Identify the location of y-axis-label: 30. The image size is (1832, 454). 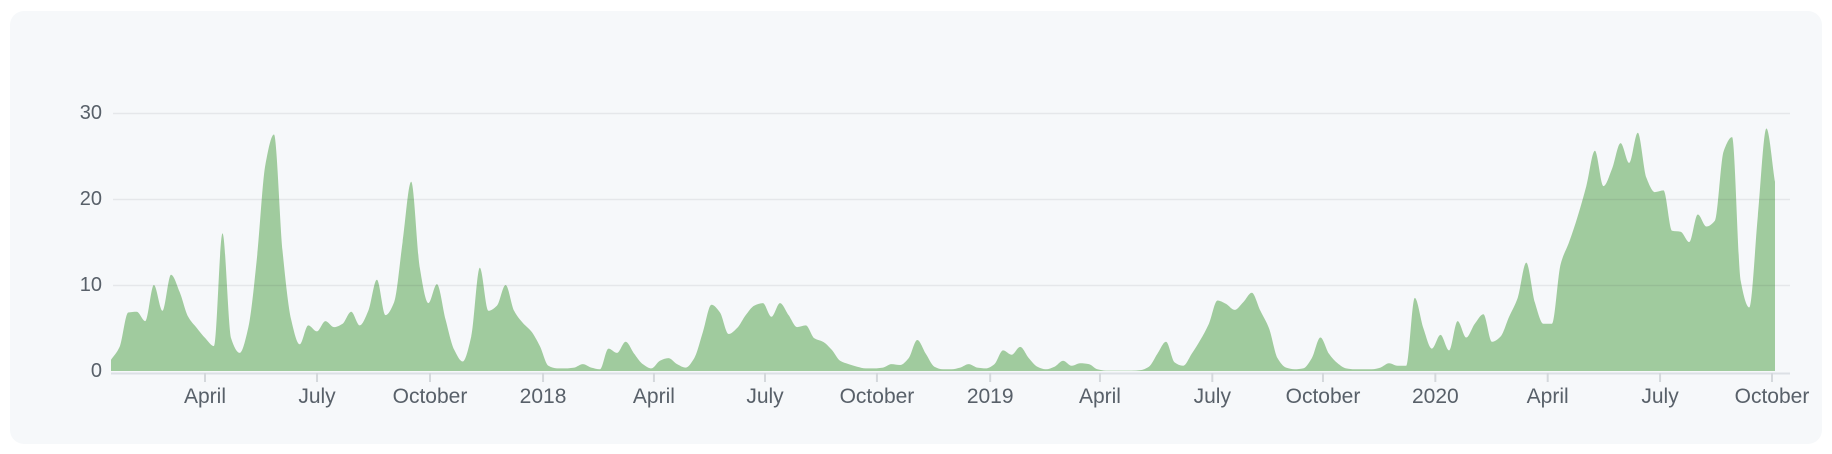
(90, 113).